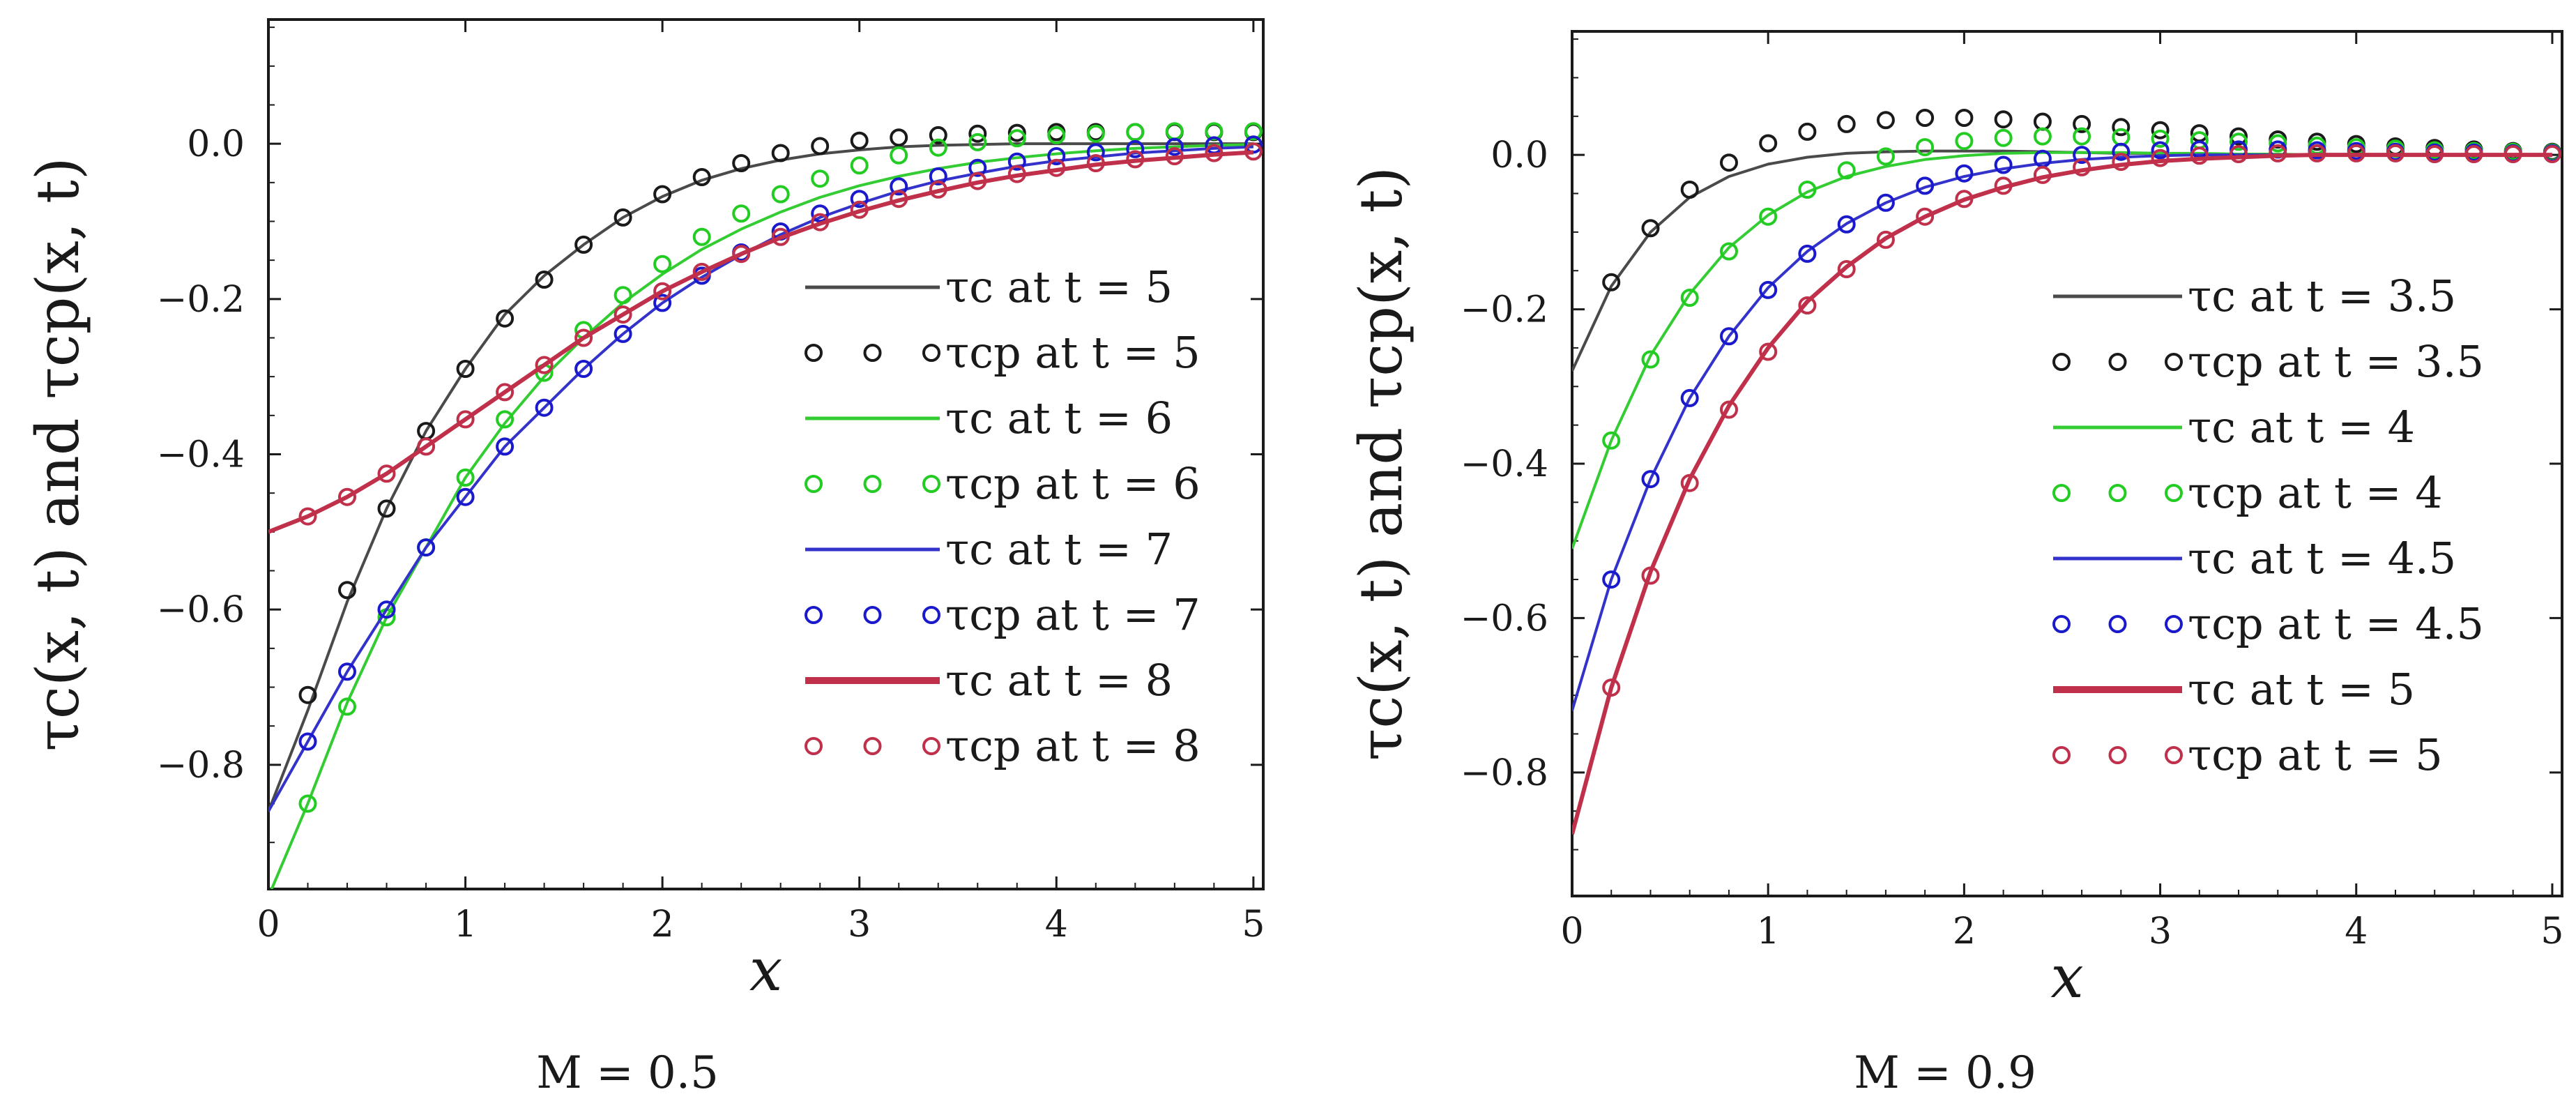 The height and width of the screenshot is (1101, 2576). What do you see at coordinates (1504, 618) in the screenshot?
I see `y-tick-label: −0.6` at bounding box center [1504, 618].